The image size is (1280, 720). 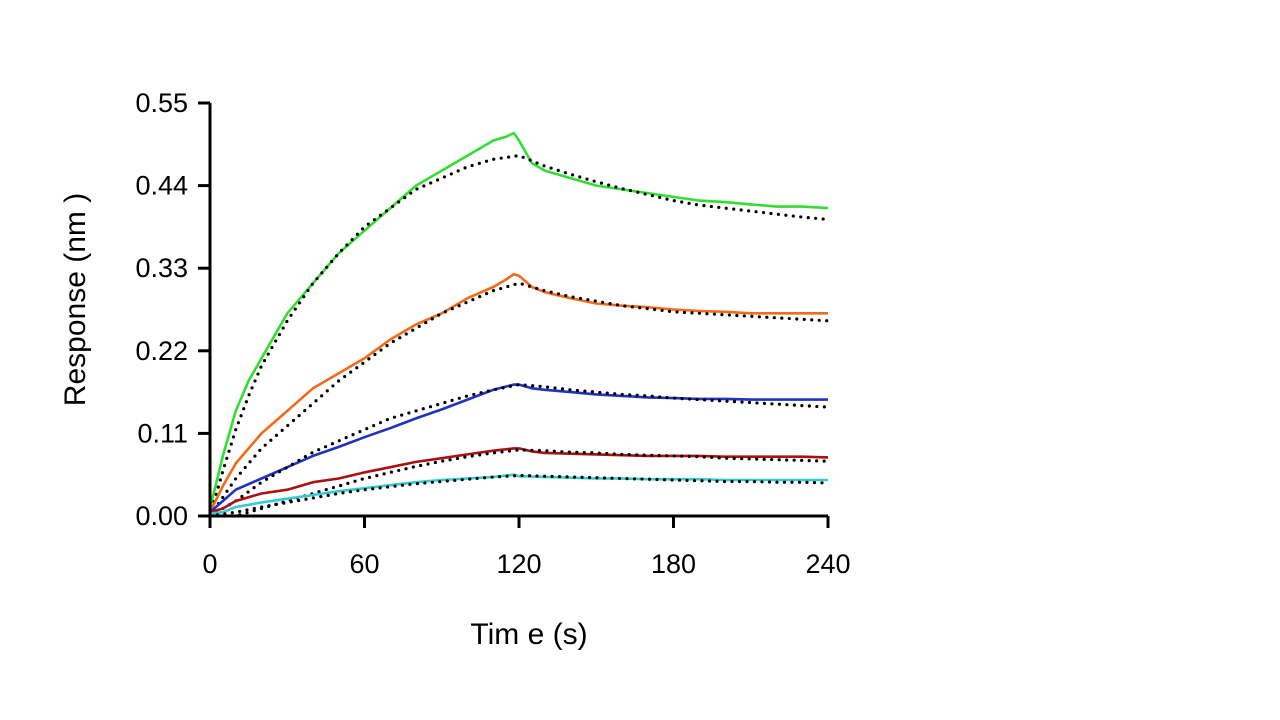 What do you see at coordinates (161, 516) in the screenshot?
I see `y-tick-label: 0.00` at bounding box center [161, 516].